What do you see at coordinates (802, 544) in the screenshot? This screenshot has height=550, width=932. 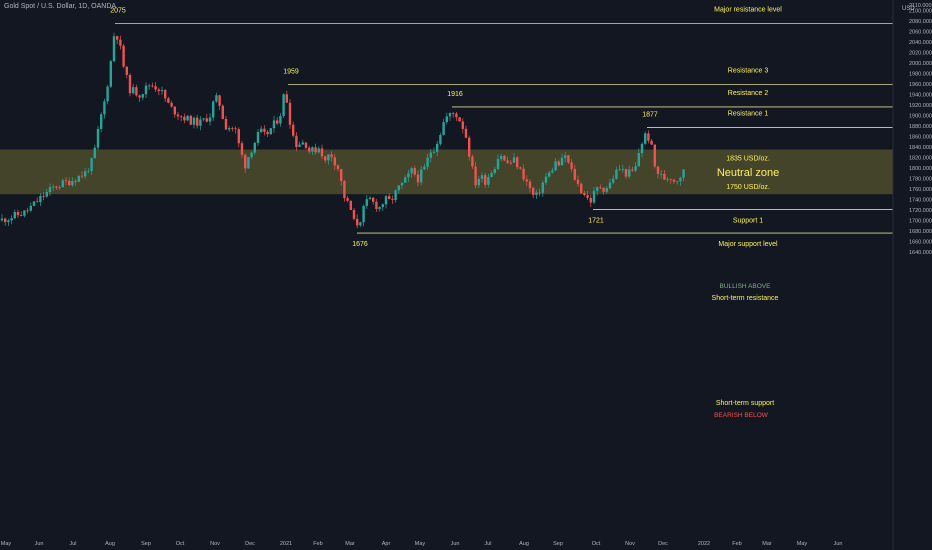 I see `x-tick-label: May` at bounding box center [802, 544].